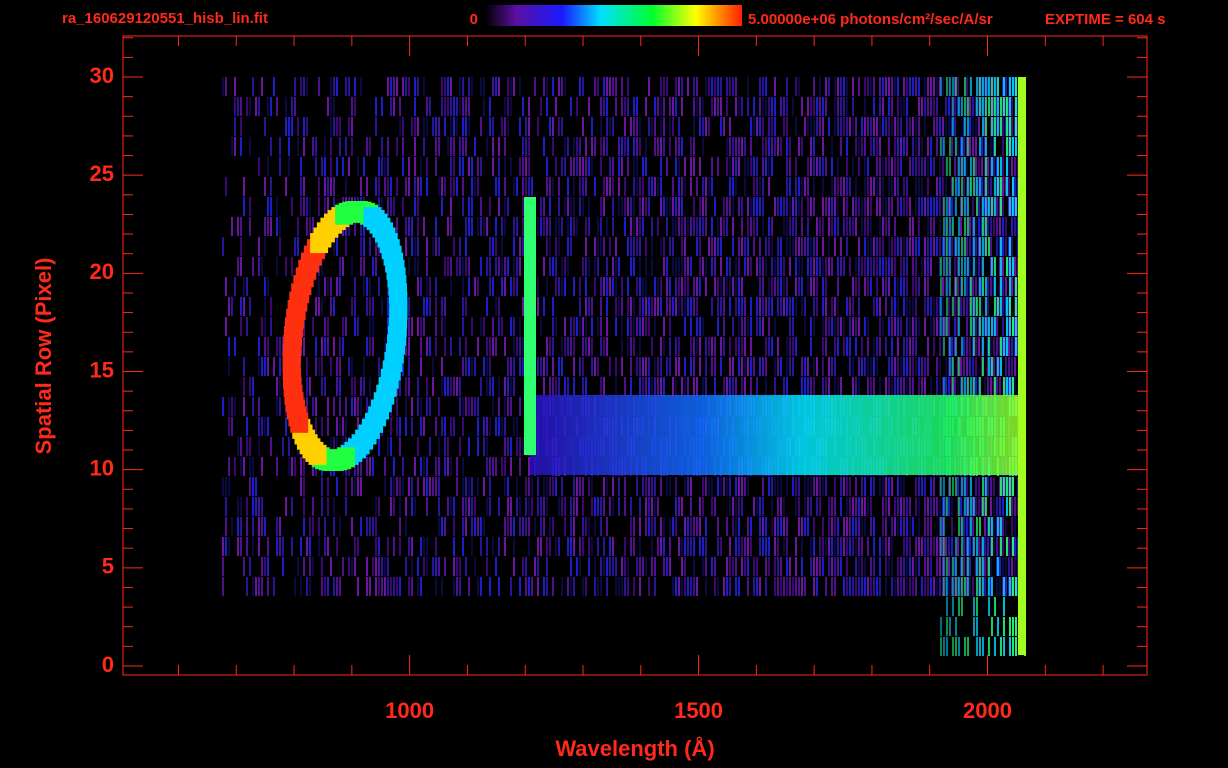  I want to click on y-tick-label: 15, so click(102, 369).